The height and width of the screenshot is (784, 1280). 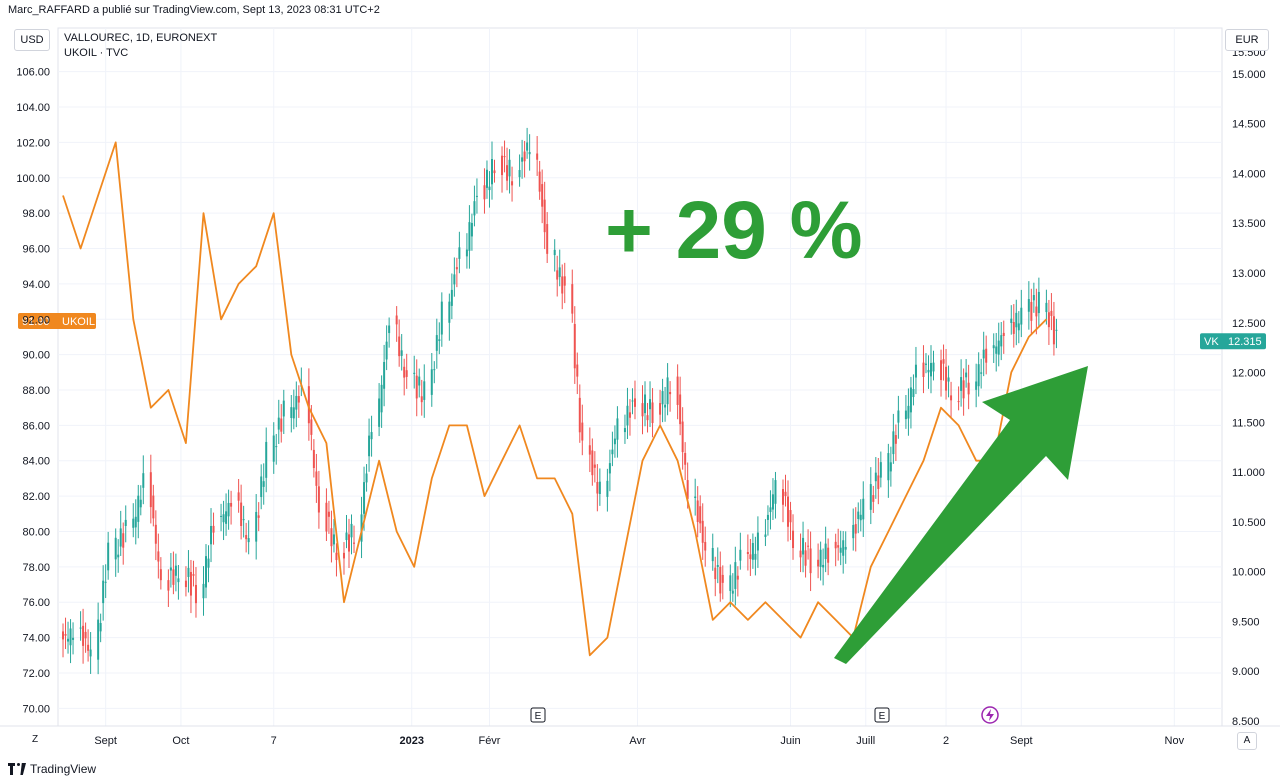 What do you see at coordinates (1249, 573) in the screenshot?
I see `right-tick-label: 10.000` at bounding box center [1249, 573].